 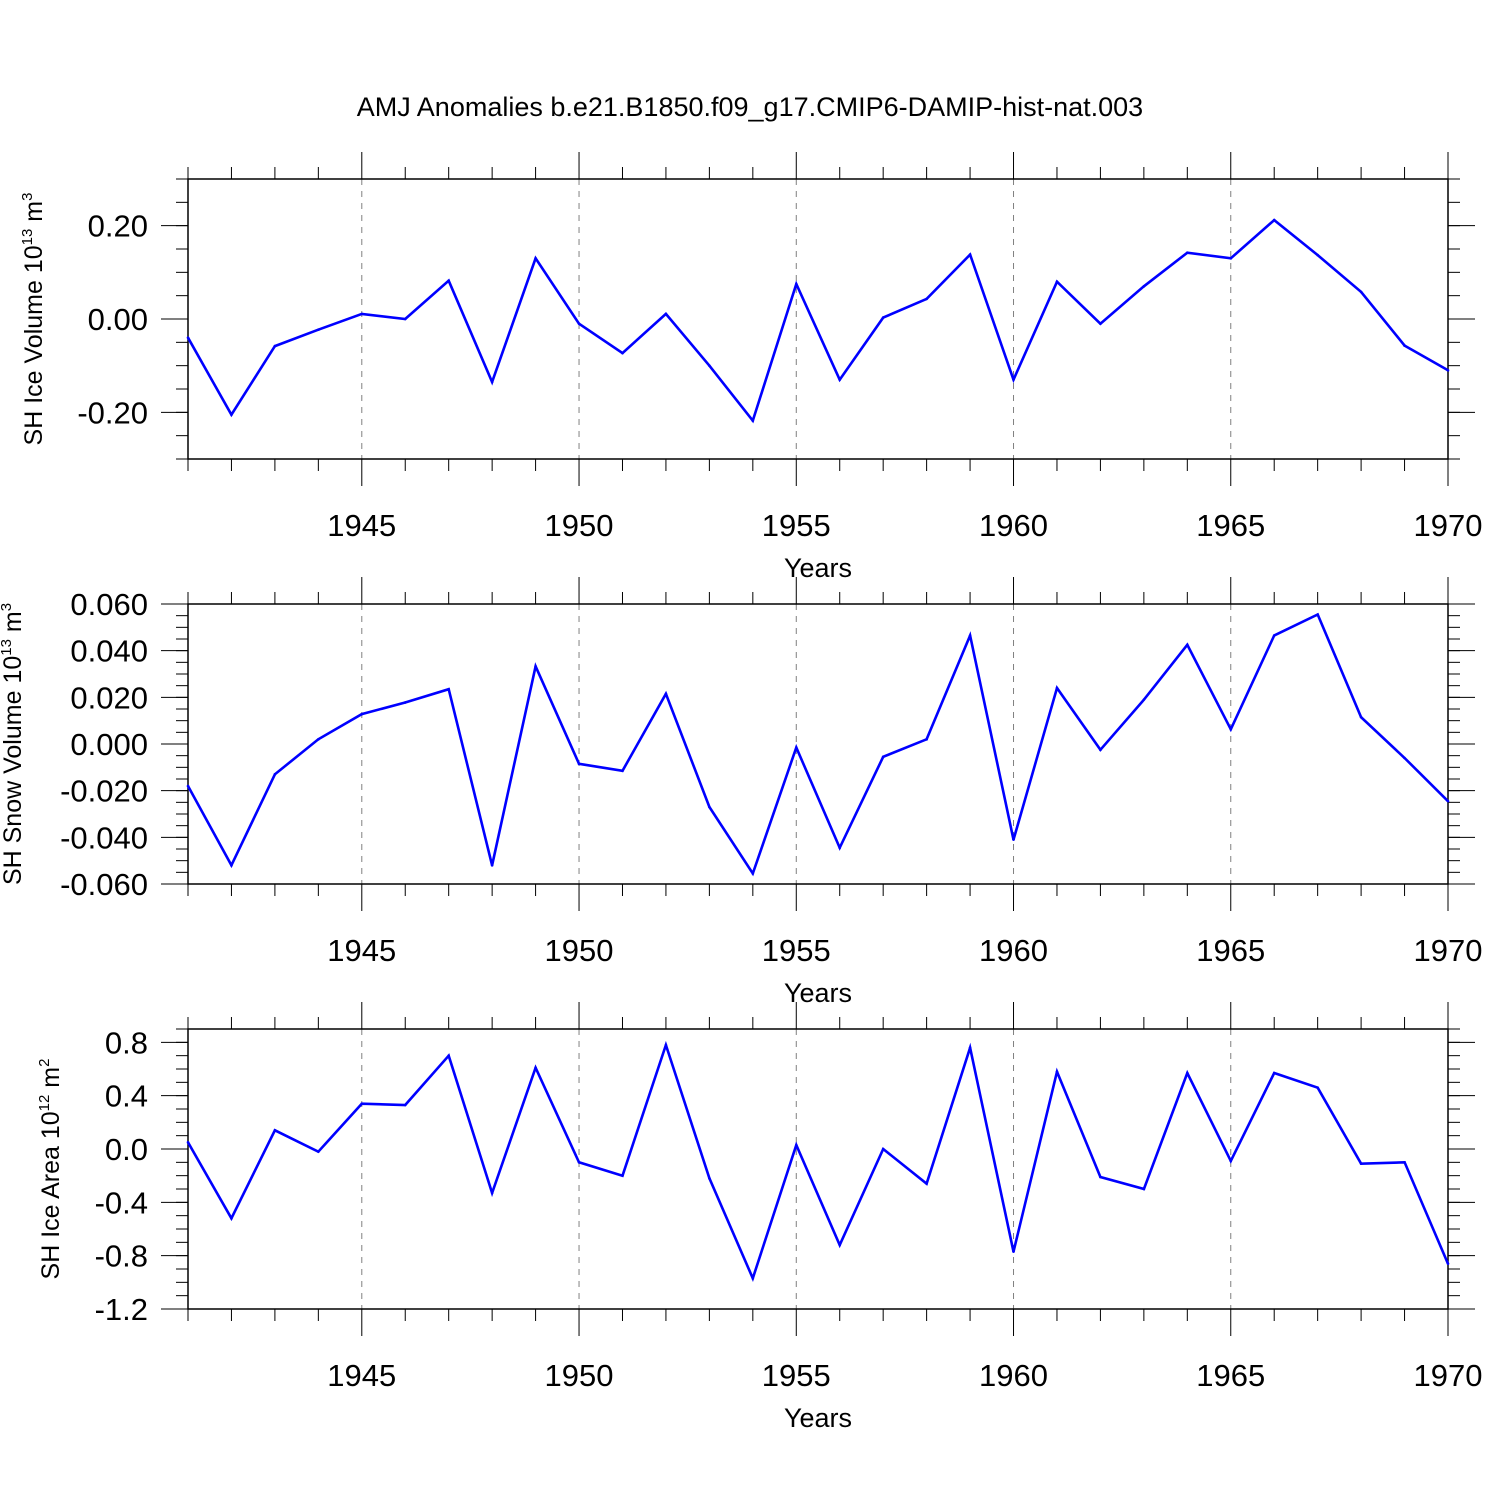 What do you see at coordinates (34, 345) in the screenshot?
I see `y-axis-label-text: SH Ice Volume 10` at bounding box center [34, 345].